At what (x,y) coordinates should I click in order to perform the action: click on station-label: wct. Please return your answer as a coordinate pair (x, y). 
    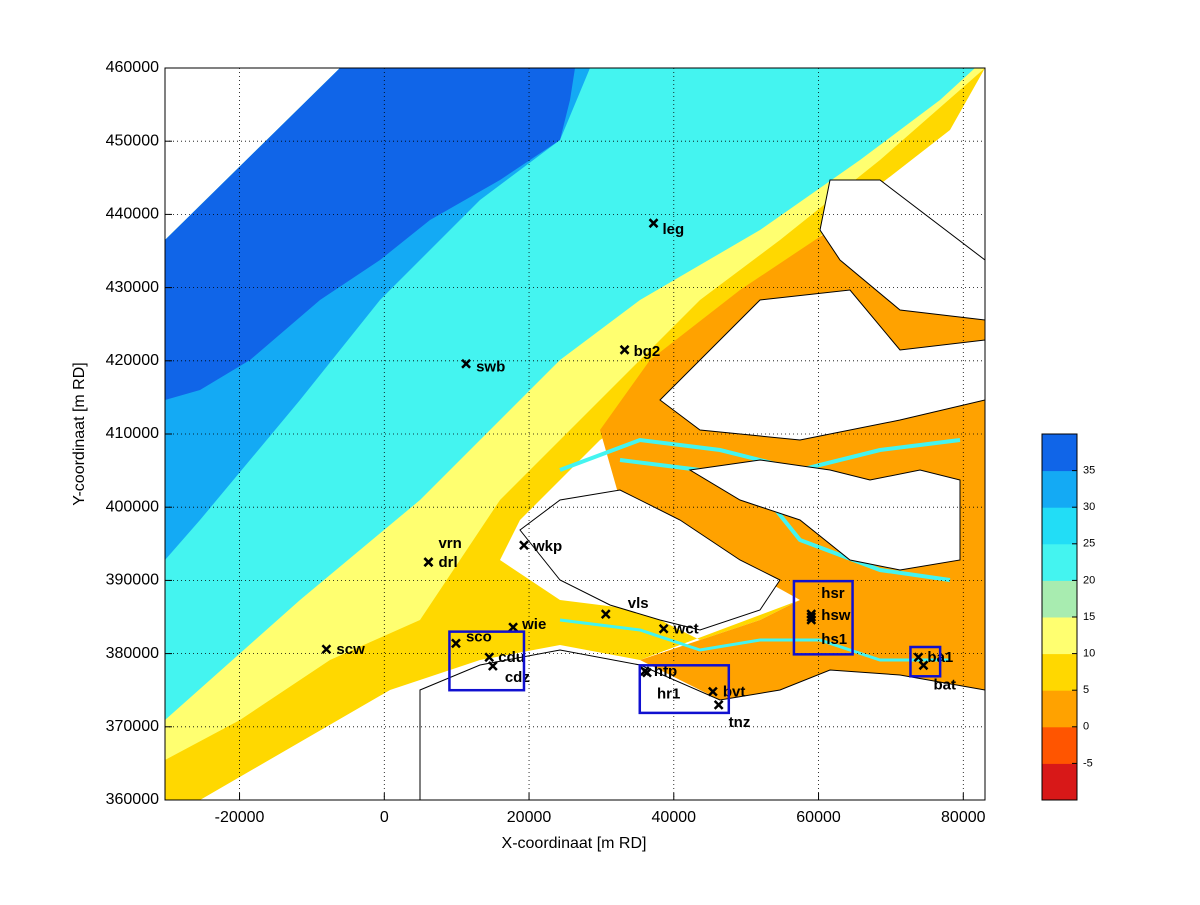
    Looking at the image, I should click on (686, 629).